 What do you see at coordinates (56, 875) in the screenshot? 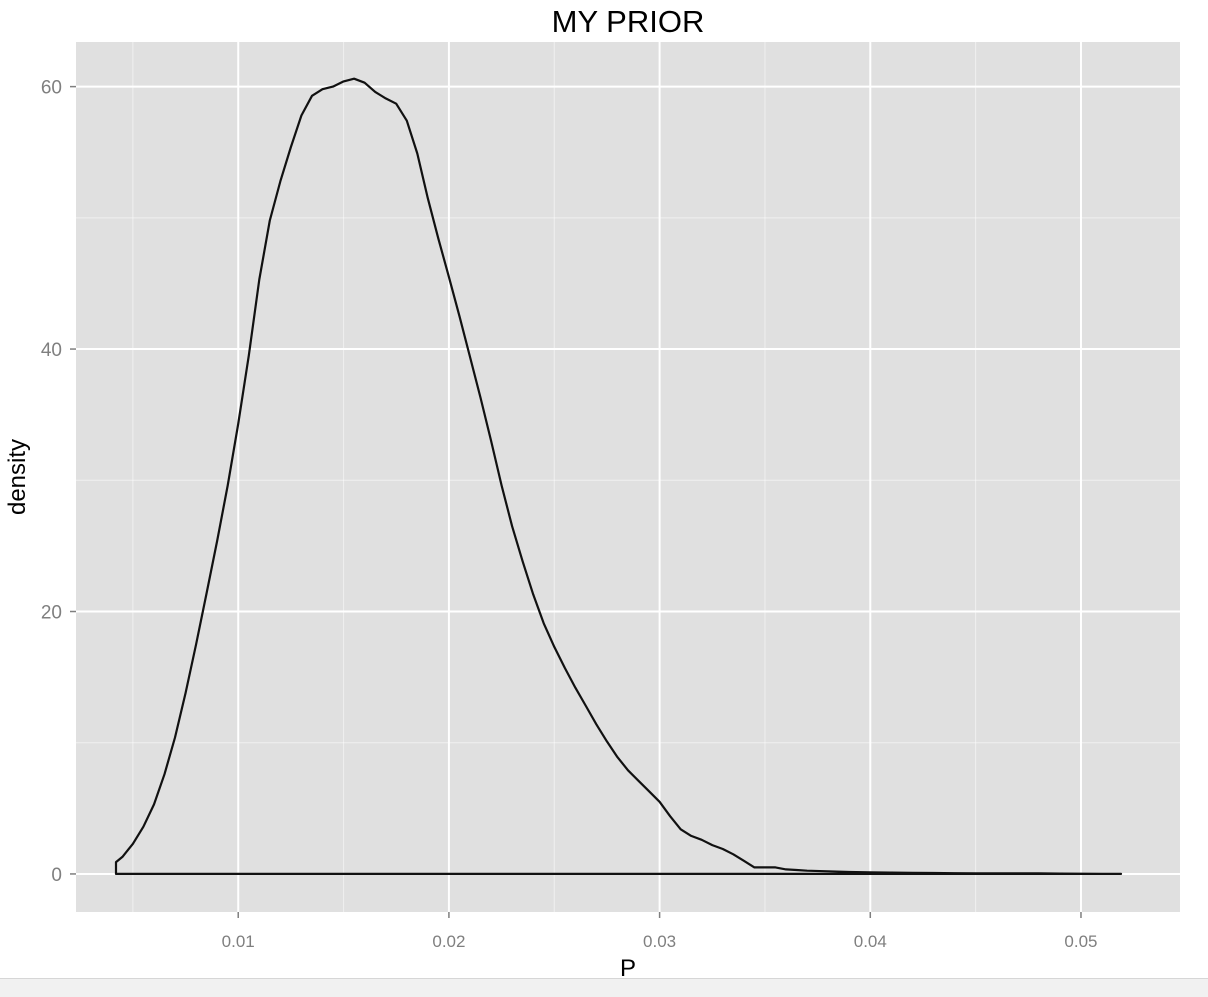
I see `y-tick-label: 0` at bounding box center [56, 875].